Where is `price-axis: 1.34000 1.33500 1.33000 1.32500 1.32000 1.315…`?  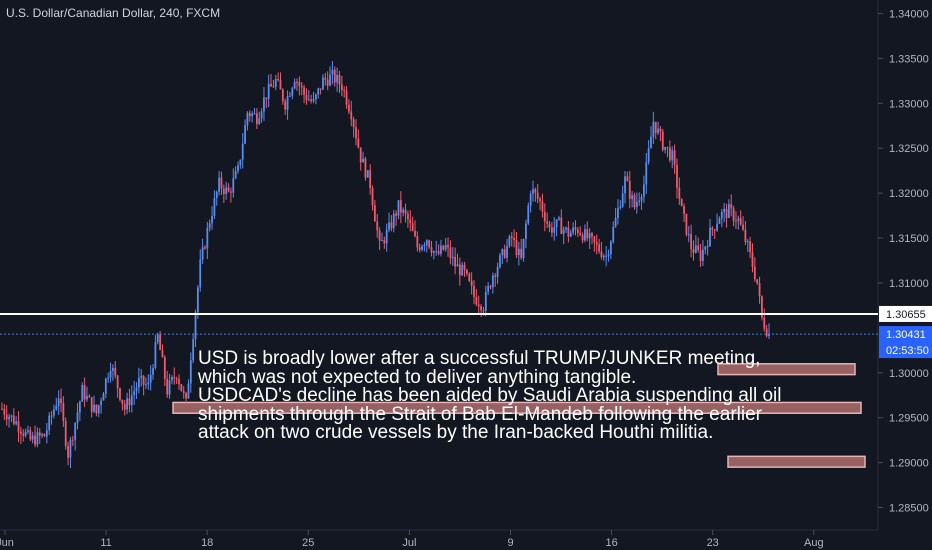 price-axis: 1.34000 1.33500 1.33000 1.32500 1.32000 1.315… is located at coordinates (903, 261).